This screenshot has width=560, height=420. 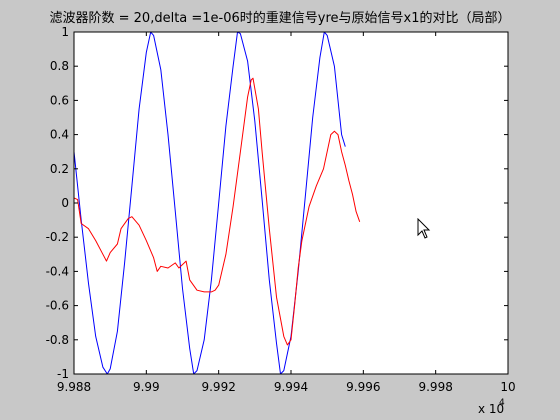 I want to click on y-tick-label: -0.4, so click(x=57, y=271).